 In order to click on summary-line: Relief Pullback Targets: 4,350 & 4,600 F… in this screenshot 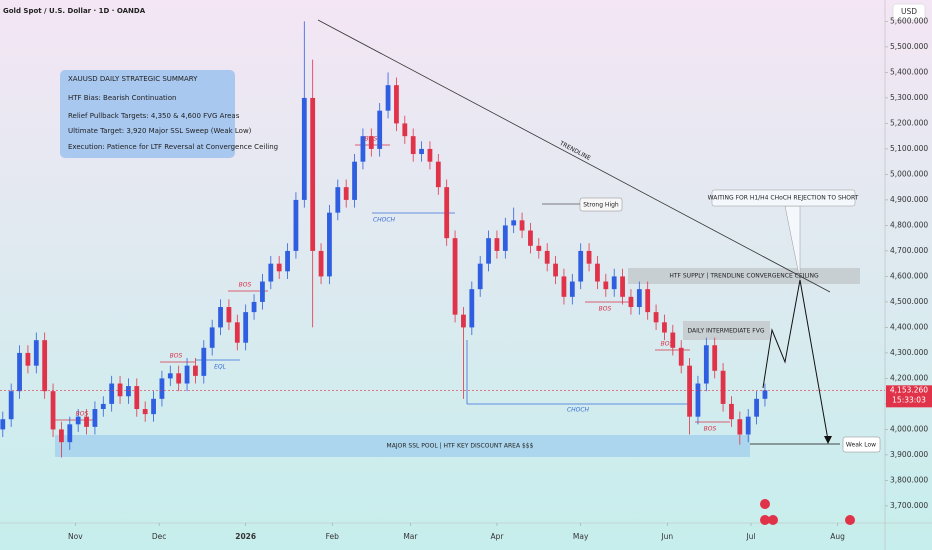, I will do `click(154, 116)`.